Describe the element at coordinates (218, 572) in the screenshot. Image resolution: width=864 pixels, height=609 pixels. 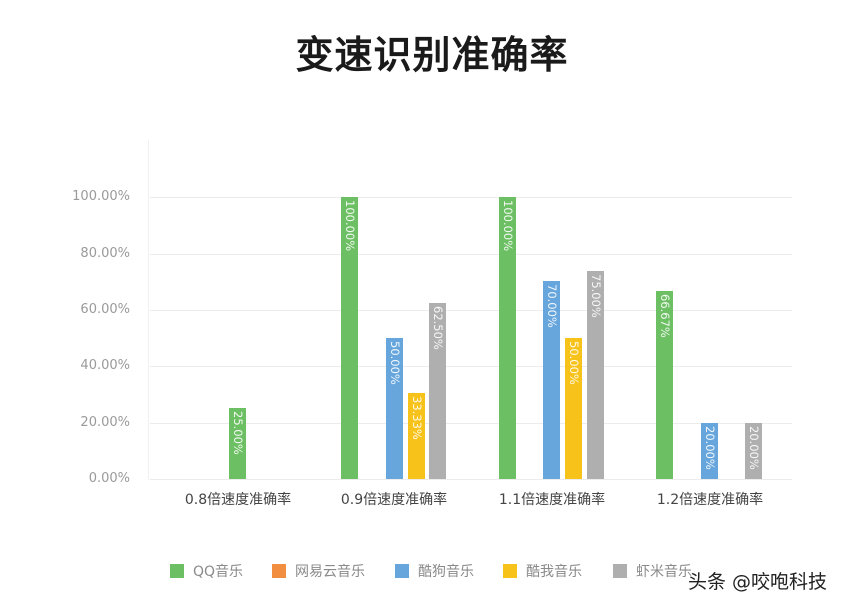
I see `legend-label: QQ音乐` at that location.